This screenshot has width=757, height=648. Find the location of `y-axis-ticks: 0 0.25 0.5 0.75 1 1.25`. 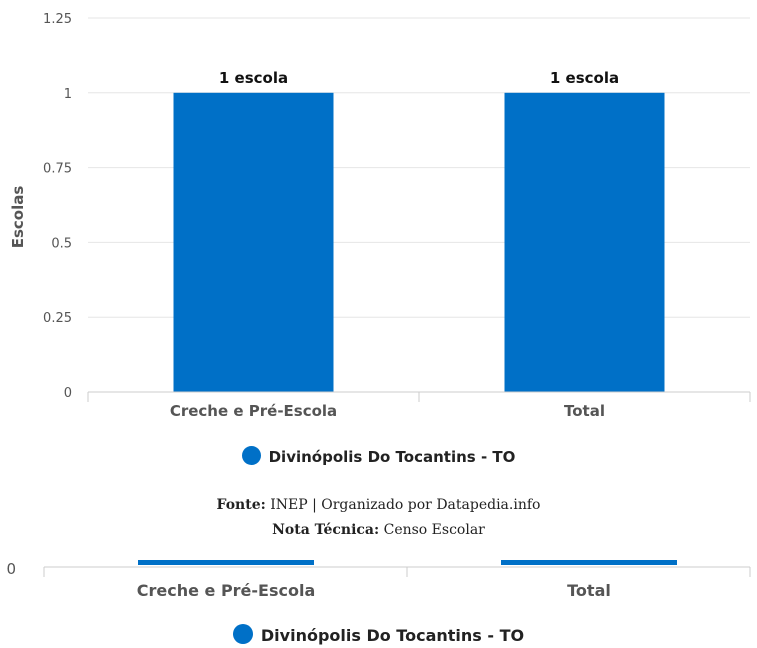

y-axis-ticks: 0 0.25 0.5 0.75 1 1.25 is located at coordinates (57, 206).